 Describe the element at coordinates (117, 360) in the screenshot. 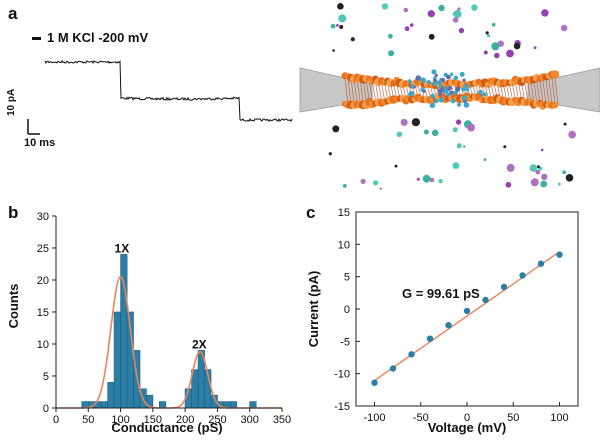

I see `histogram-bar` at that location.